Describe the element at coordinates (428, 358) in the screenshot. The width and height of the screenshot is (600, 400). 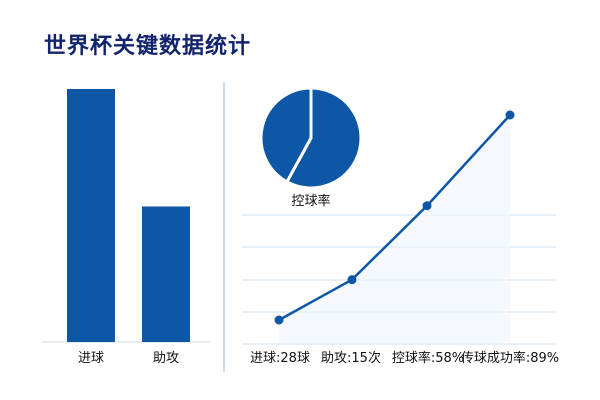
I see `line-label-3: 控球率:58%` at that location.